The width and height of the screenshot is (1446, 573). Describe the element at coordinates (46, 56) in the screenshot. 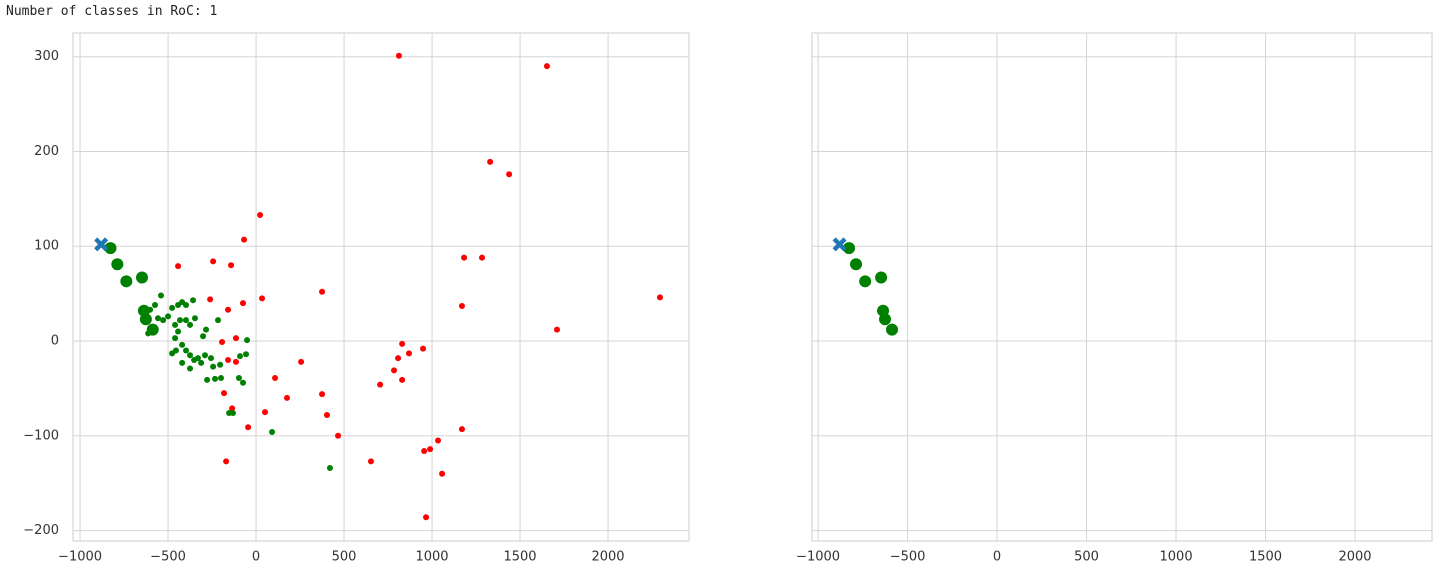

I see `y-tick-label: 300` at that location.